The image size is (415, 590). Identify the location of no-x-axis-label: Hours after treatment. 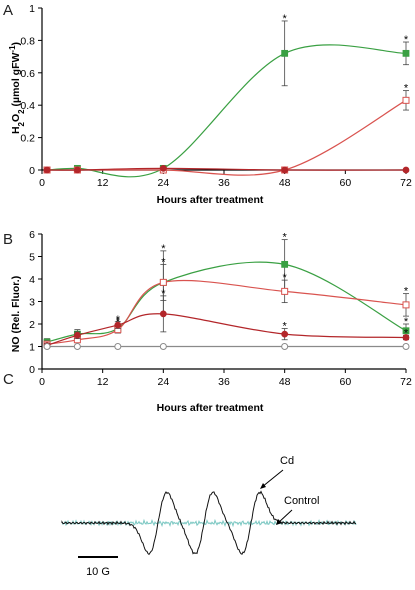
(210, 408).